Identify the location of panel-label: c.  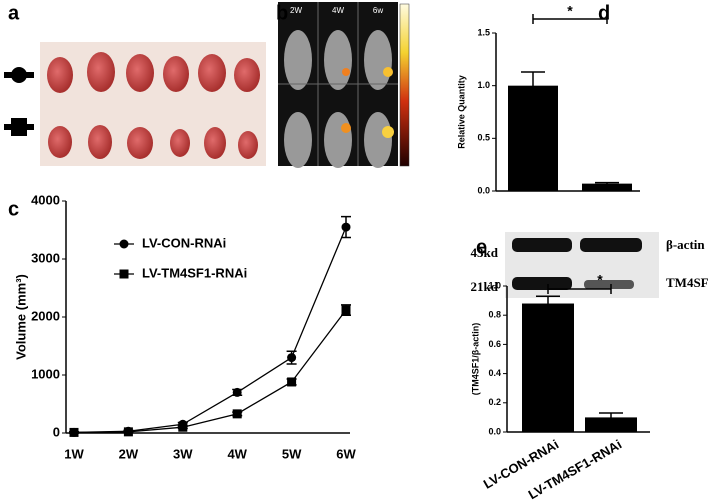
(13, 209).